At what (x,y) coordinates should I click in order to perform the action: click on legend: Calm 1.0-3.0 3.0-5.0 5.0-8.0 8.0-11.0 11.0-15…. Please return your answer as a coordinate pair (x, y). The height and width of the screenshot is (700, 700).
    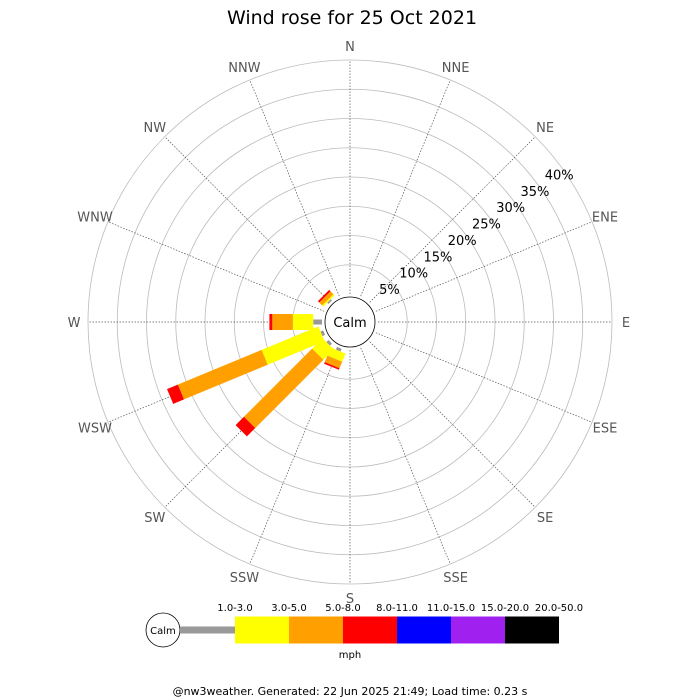
    Looking at the image, I should click on (364, 632).